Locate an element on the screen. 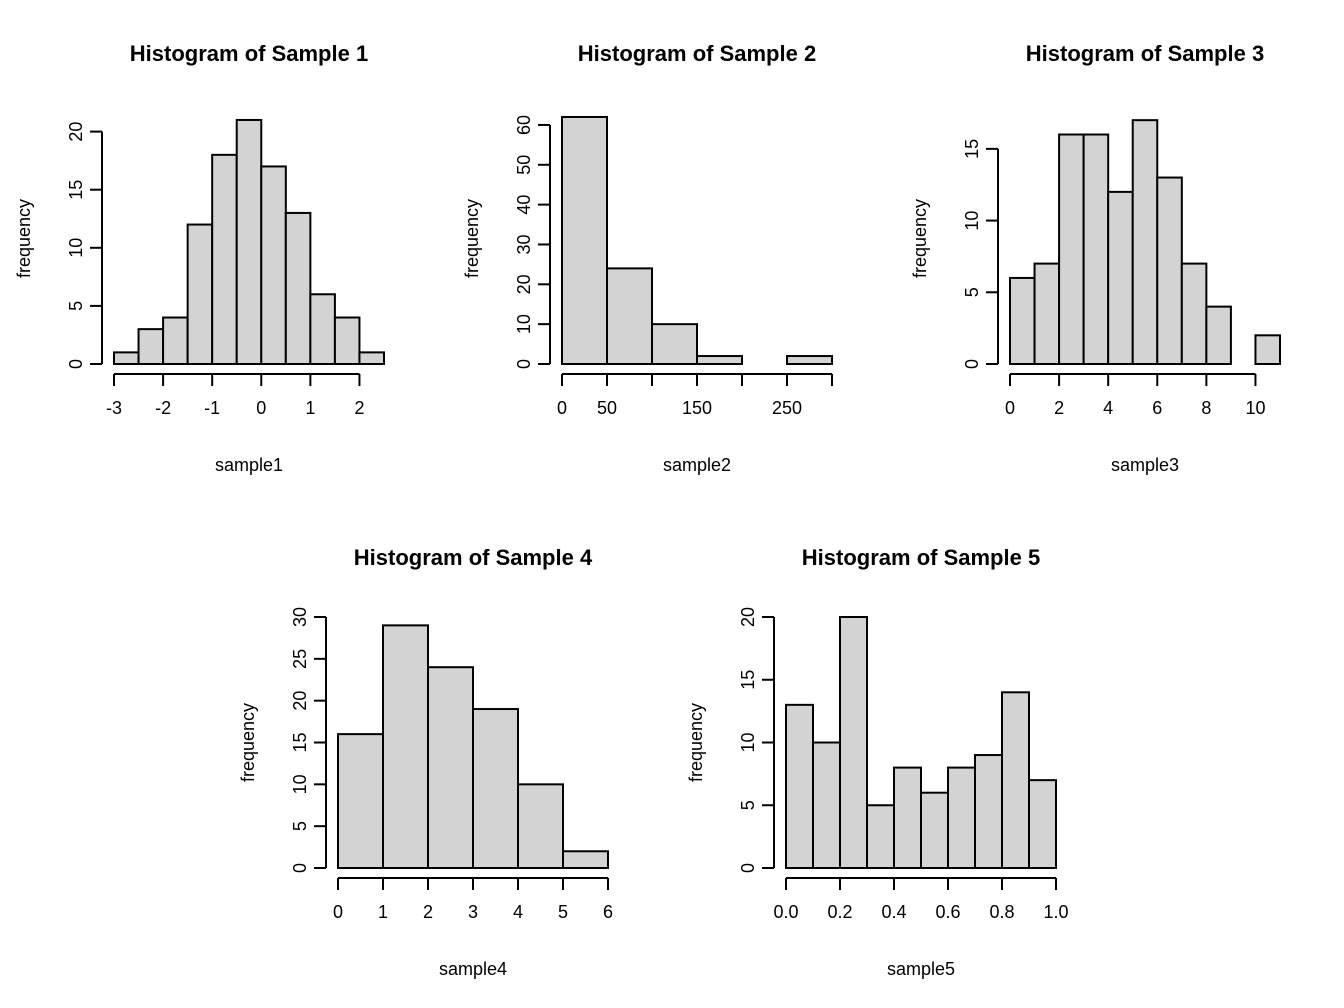 This screenshot has height=1008, width=1344. x-tick-label: 0.8 is located at coordinates (1001, 912).